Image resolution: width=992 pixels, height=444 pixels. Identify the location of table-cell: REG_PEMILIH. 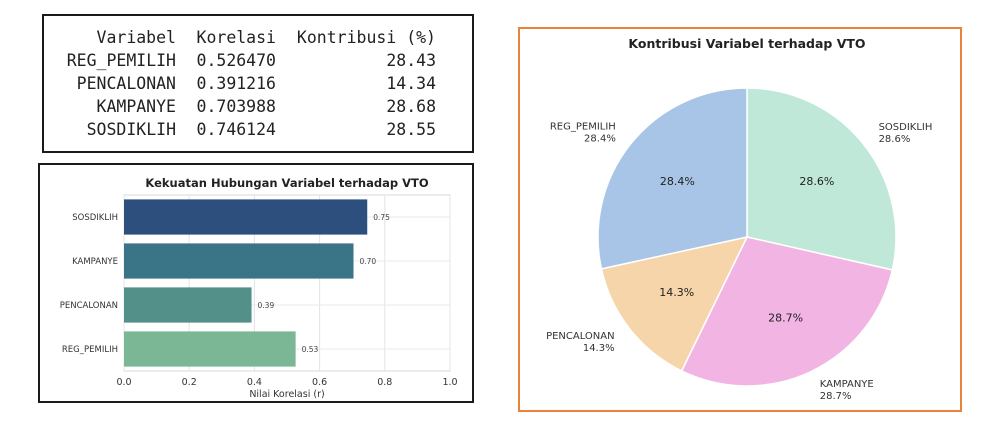
(121, 60).